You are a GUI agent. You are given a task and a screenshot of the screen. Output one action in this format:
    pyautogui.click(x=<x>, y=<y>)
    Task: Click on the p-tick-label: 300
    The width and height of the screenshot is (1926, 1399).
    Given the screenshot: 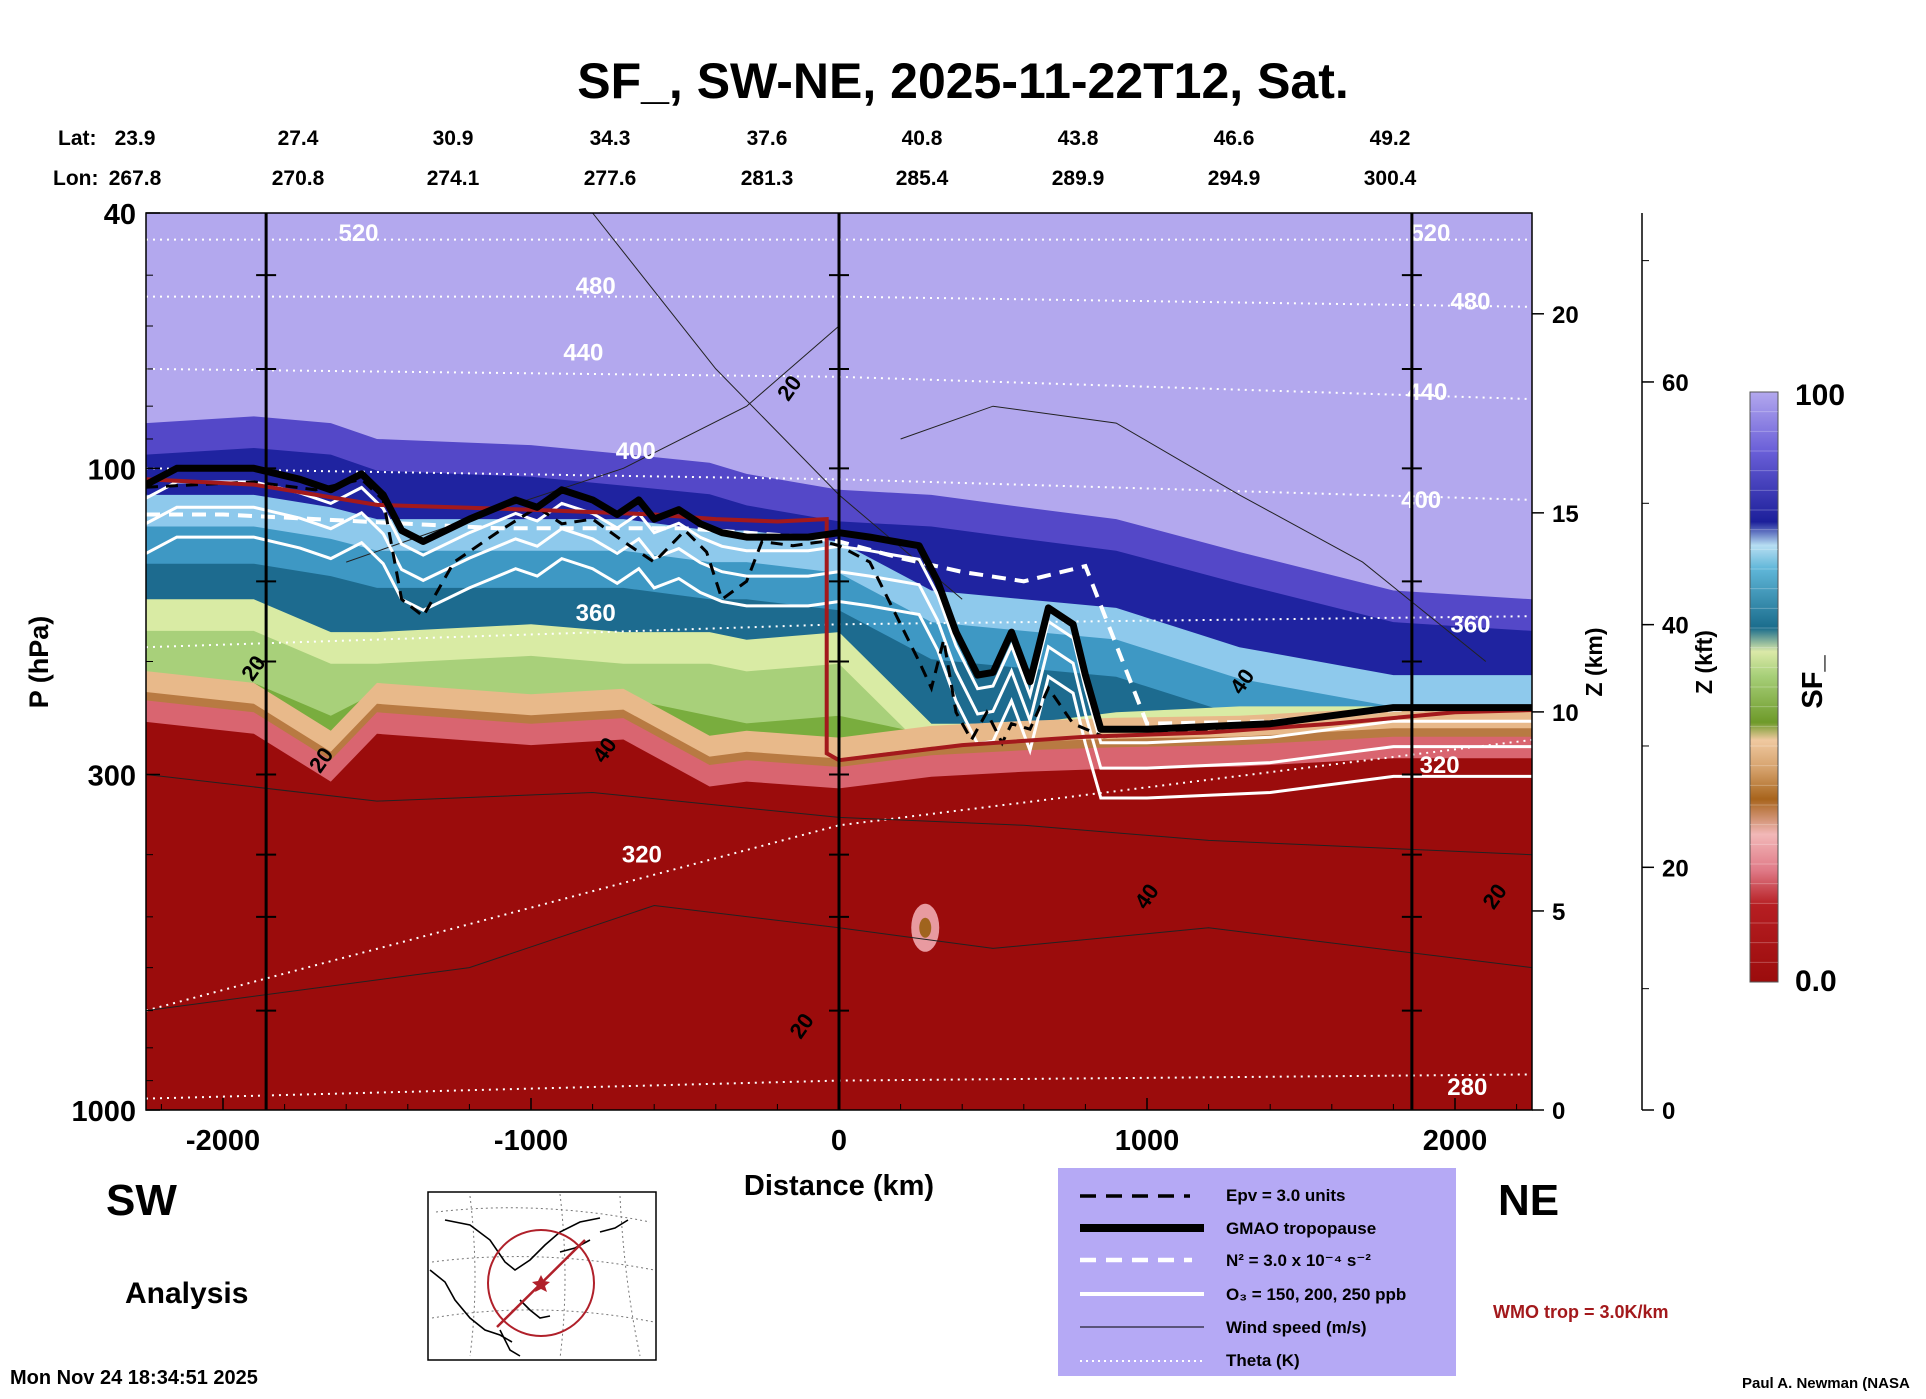 What is the action you would take?
    pyautogui.click(x=112, y=776)
    